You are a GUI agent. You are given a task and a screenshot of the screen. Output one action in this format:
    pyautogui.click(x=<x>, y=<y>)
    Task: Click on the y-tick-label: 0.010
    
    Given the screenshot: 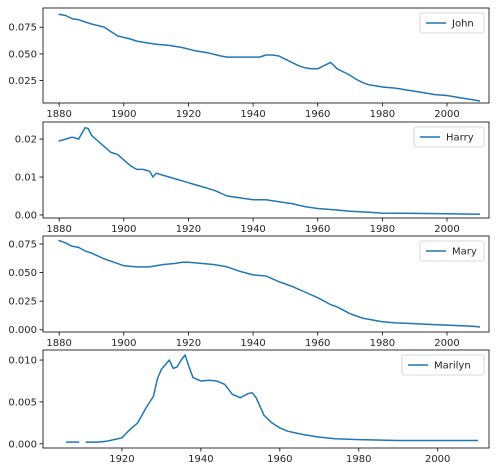 What is the action you would take?
    pyautogui.click(x=22, y=361)
    